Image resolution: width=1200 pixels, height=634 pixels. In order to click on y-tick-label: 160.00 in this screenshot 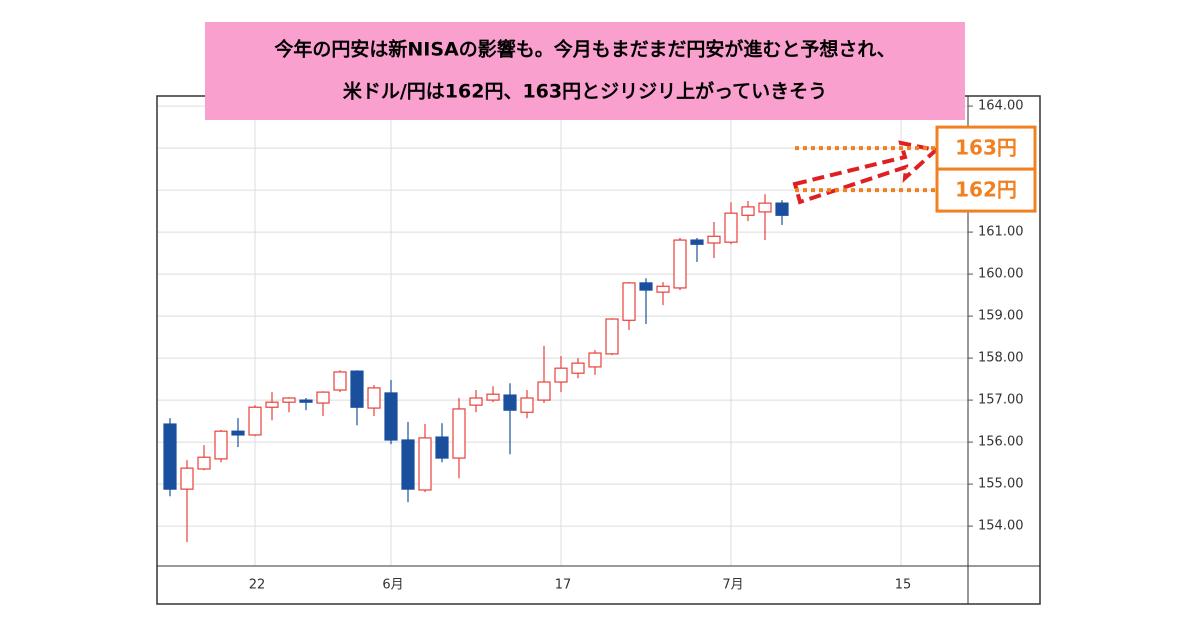, I will do `click(1001, 274)`.